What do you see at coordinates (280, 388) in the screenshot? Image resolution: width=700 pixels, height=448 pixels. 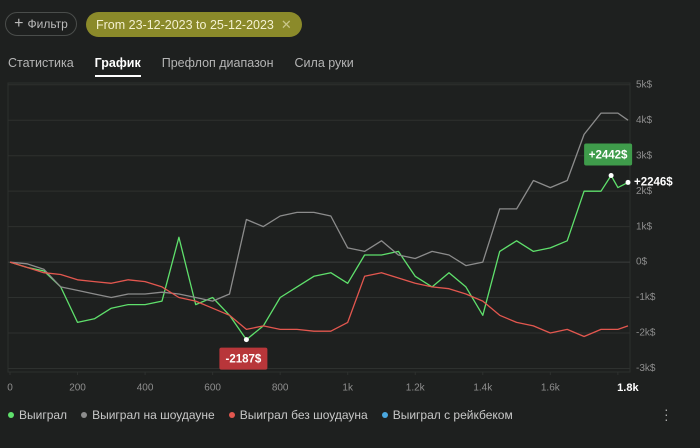 I see `x-tick-label: 800` at bounding box center [280, 388].